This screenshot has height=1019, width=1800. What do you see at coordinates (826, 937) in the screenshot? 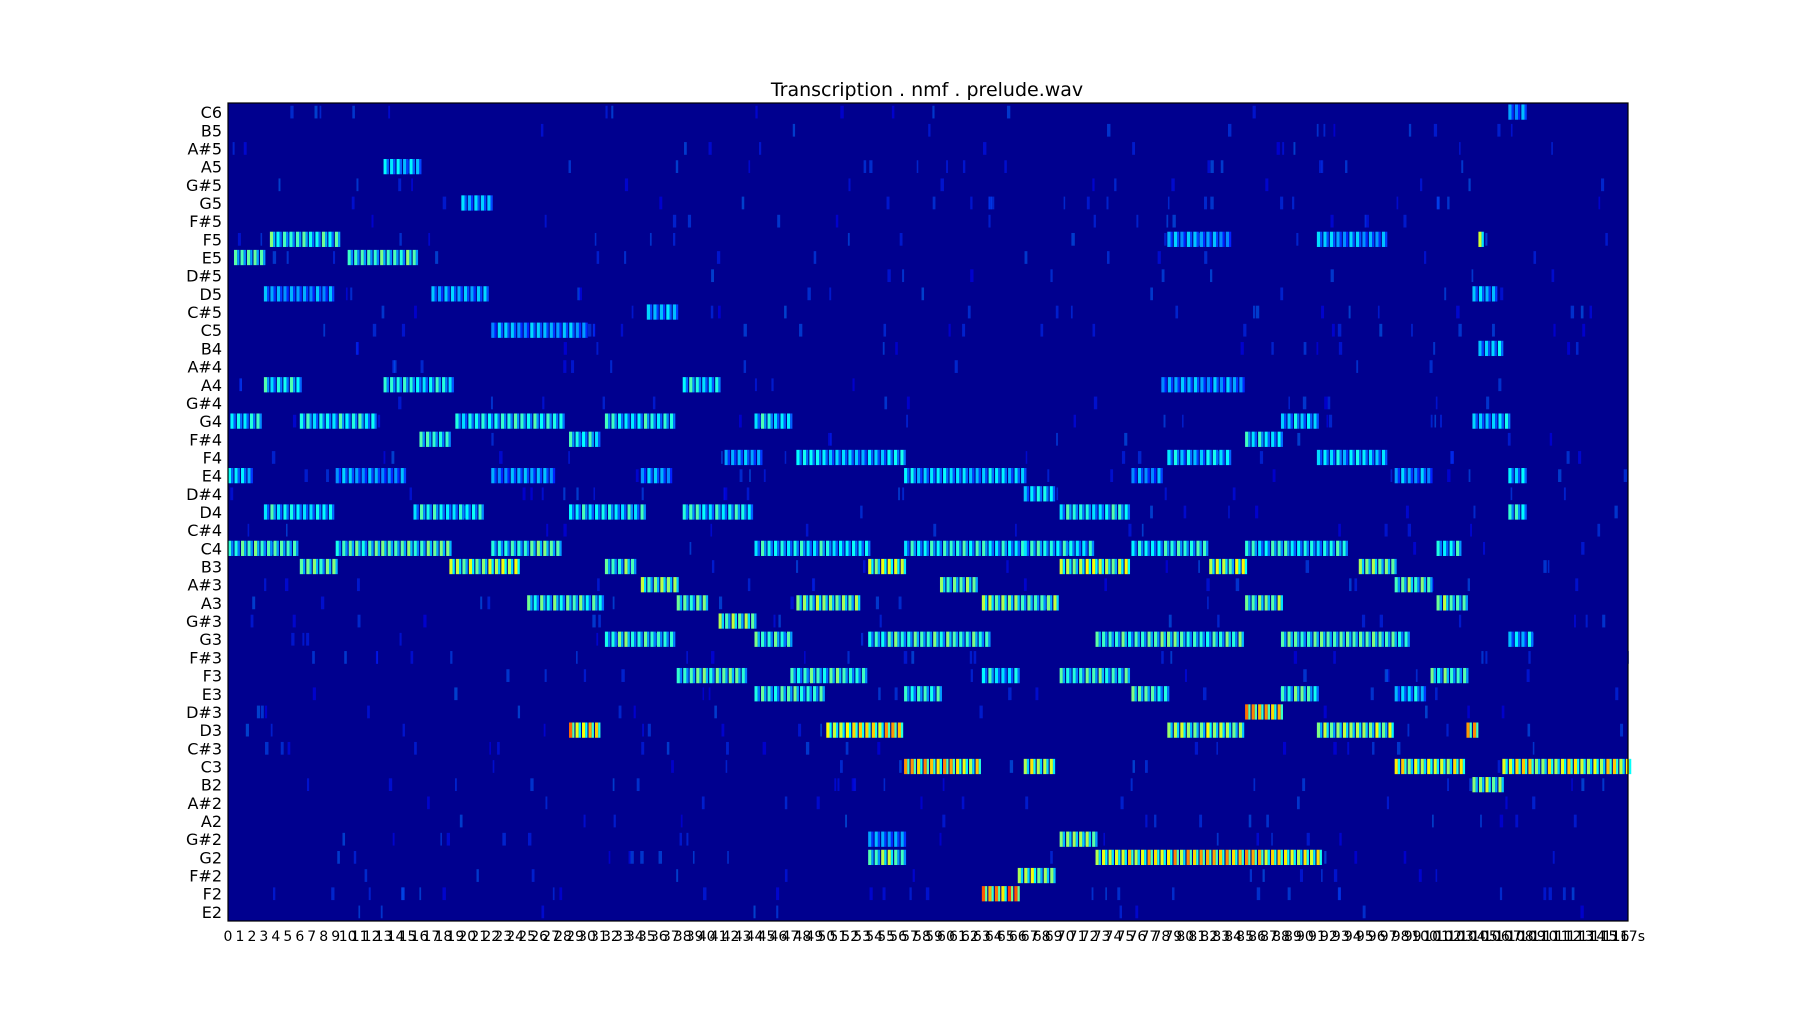
I see `x-tick-label: 50` at bounding box center [826, 937].